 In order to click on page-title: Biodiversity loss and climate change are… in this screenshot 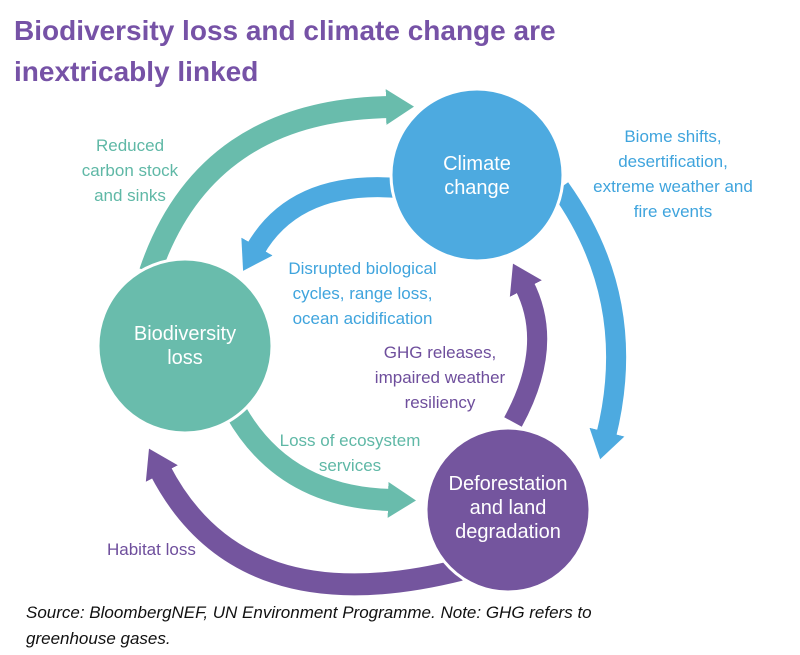, I will do `click(285, 51)`.